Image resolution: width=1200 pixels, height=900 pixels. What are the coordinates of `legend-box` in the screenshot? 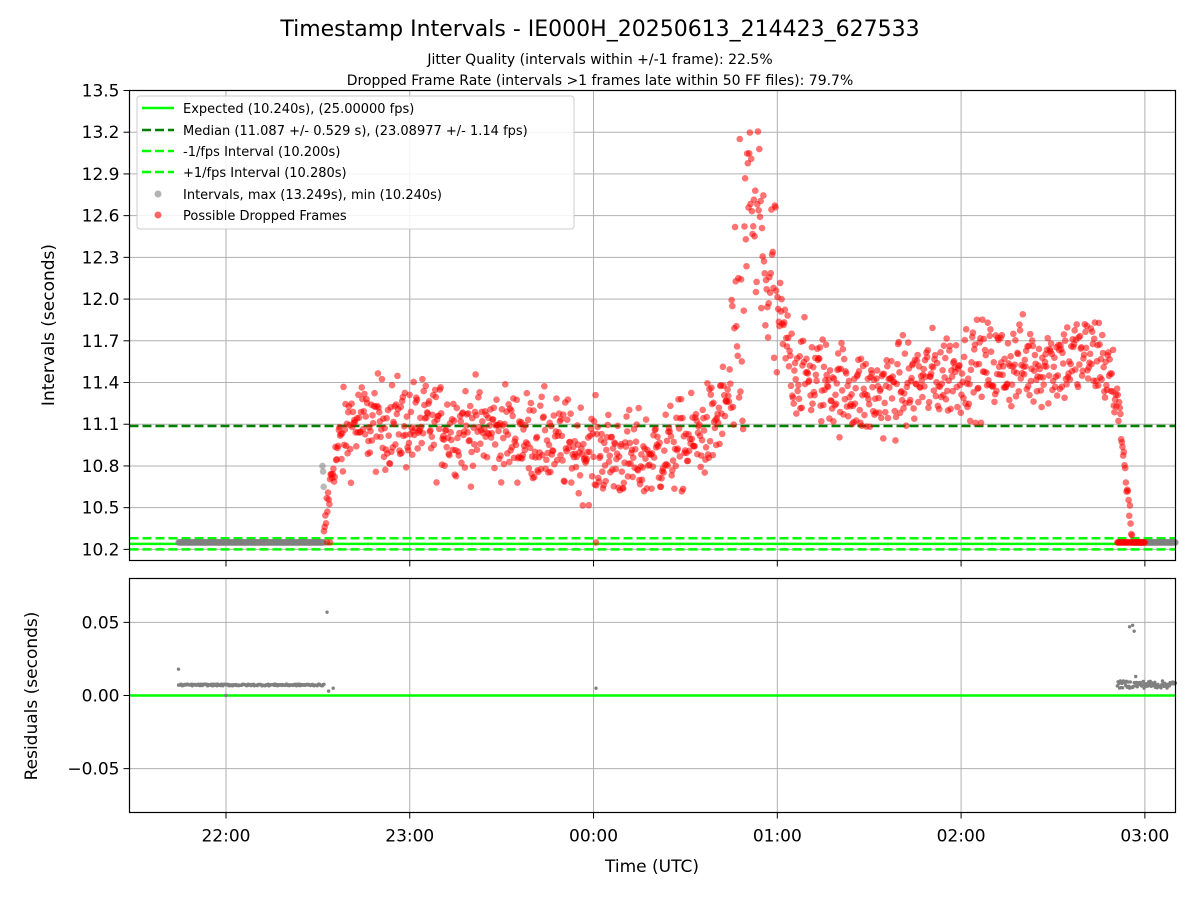 It's located at (355, 162).